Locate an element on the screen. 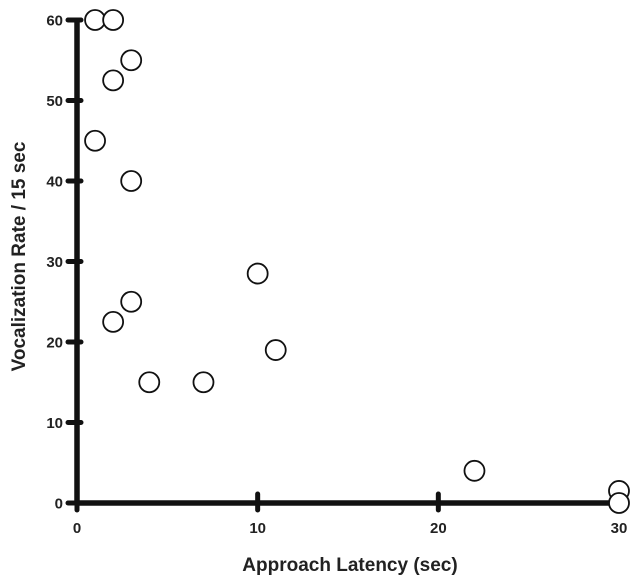 The height and width of the screenshot is (579, 631). x-tick-label: 10 is located at coordinates (257, 528).